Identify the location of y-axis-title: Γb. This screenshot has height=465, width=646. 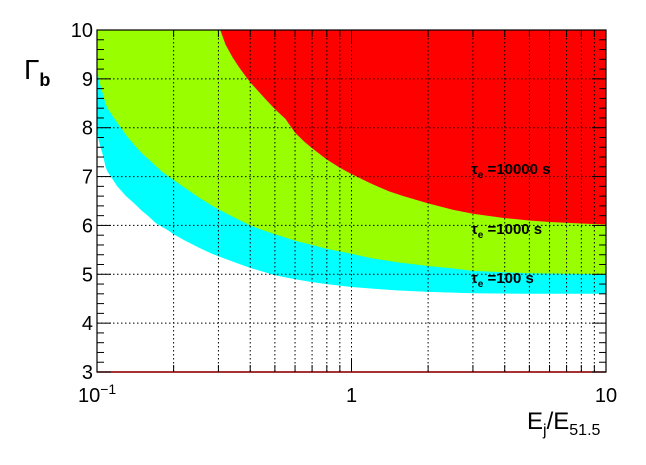
(37, 72).